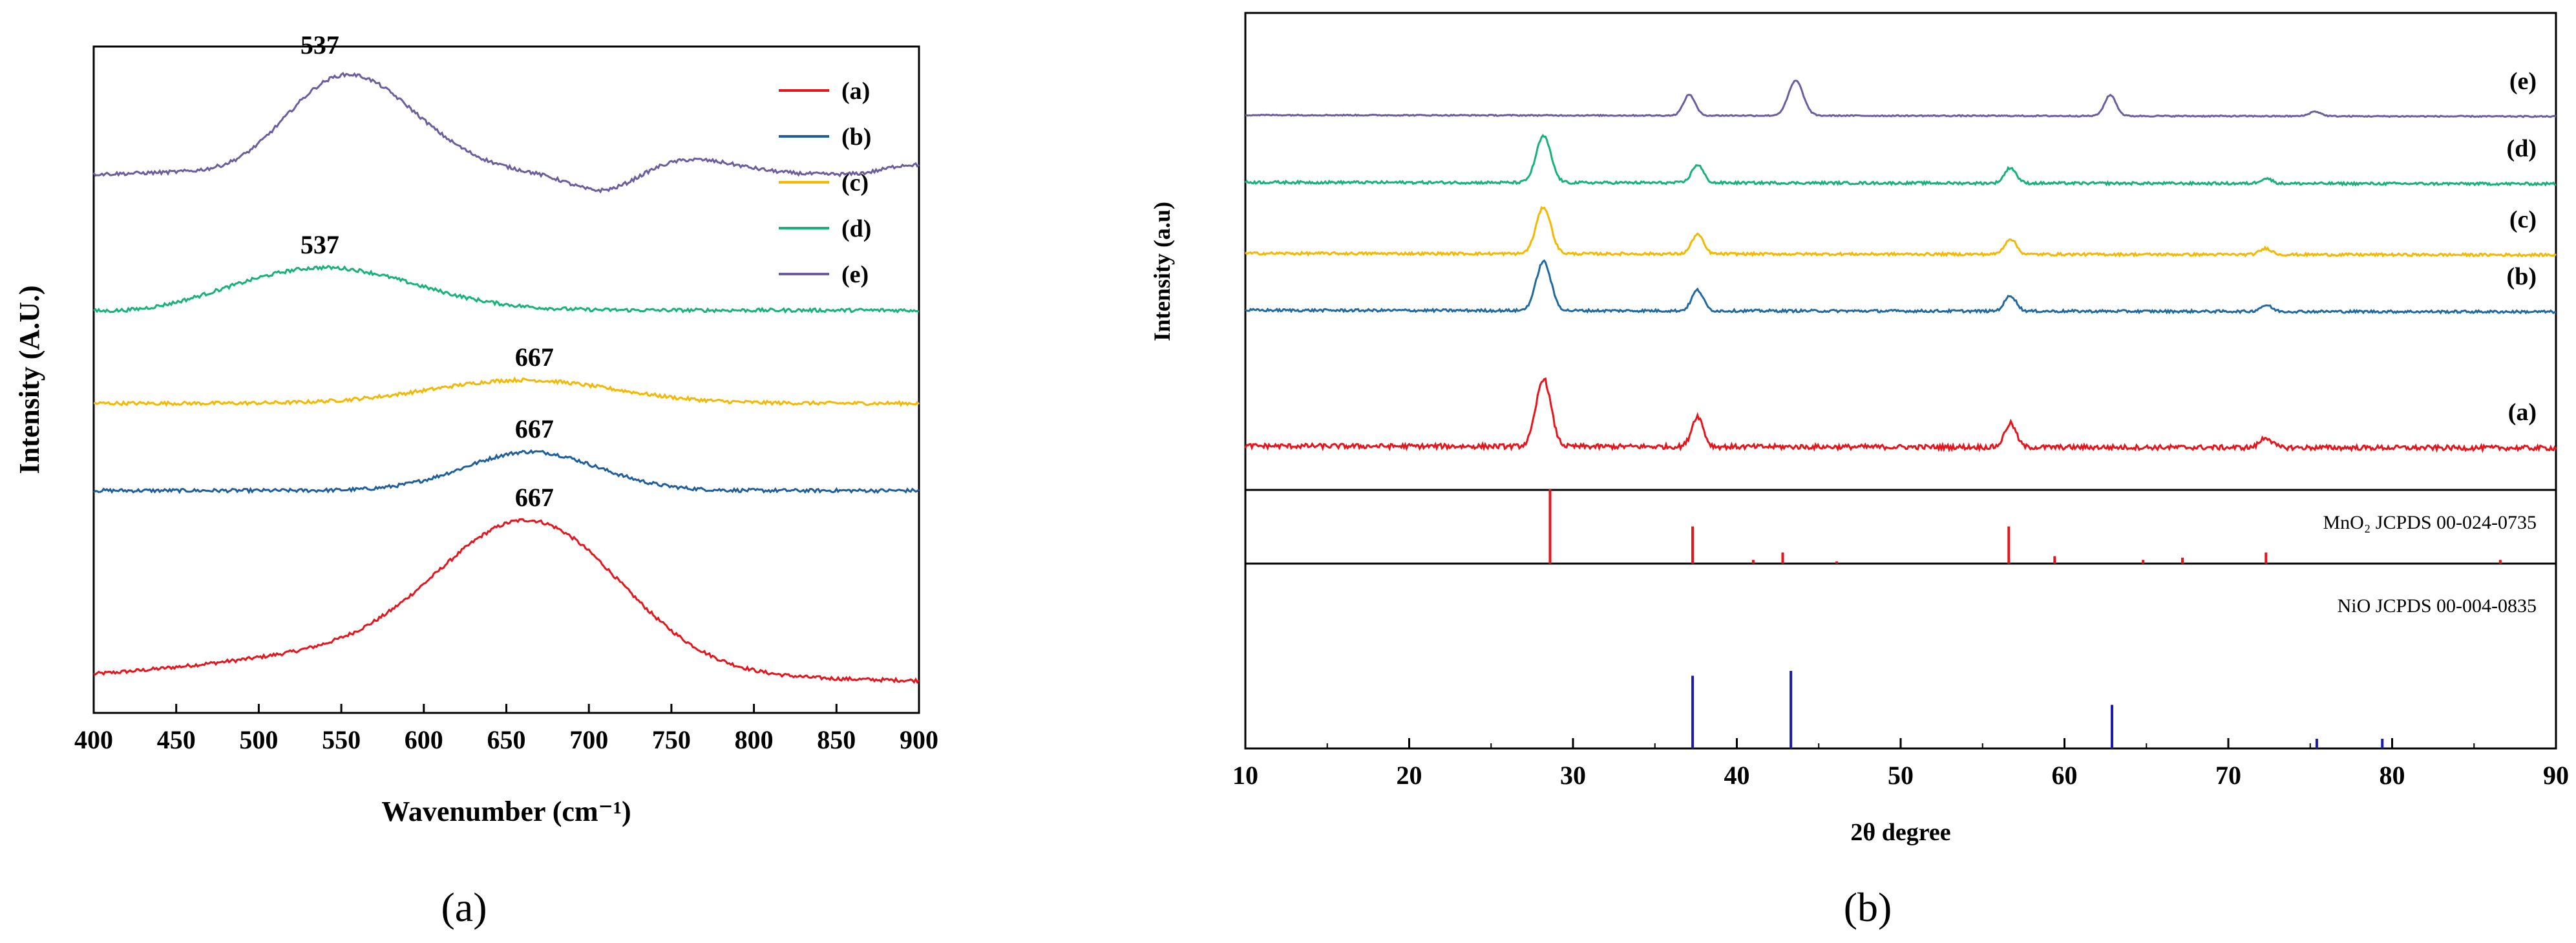 This screenshot has height=943, width=2576. Describe the element at coordinates (1868, 907) in the screenshot. I see `panel-b-label: (b)` at that location.